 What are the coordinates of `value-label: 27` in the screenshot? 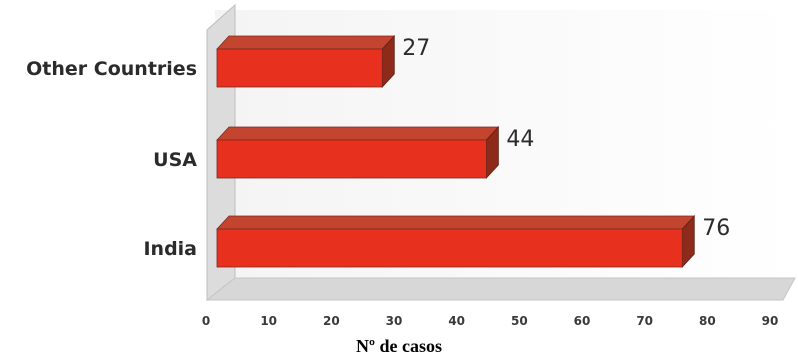 It's located at (416, 48).